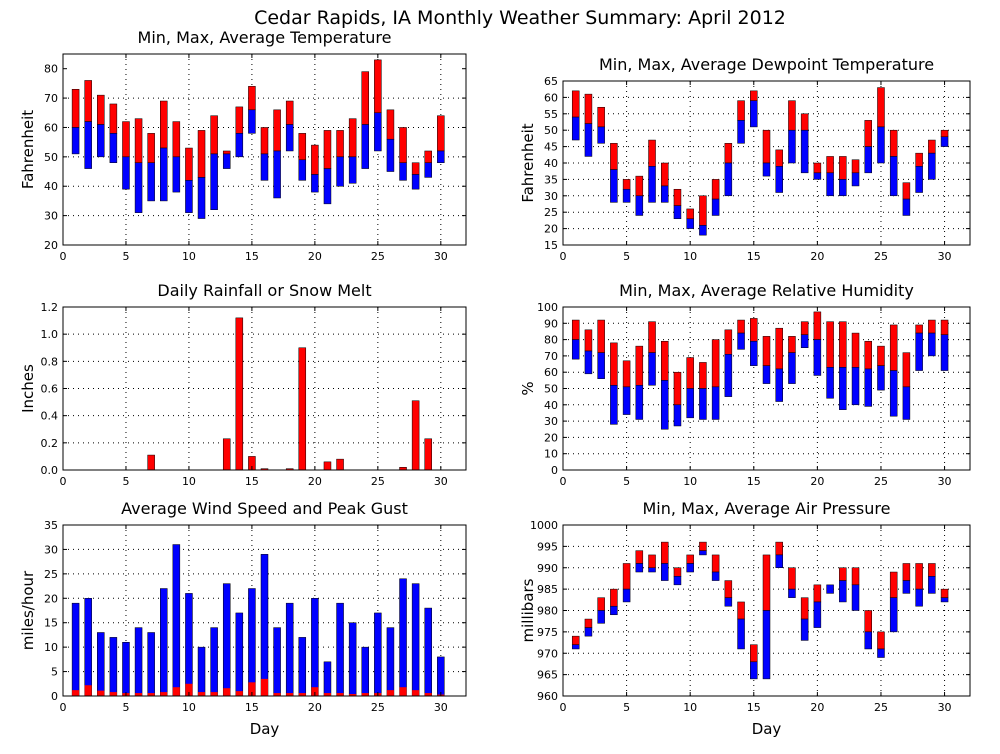  Describe the element at coordinates (252, 481) in the screenshot. I see `rain-xtick-label: 15` at that location.